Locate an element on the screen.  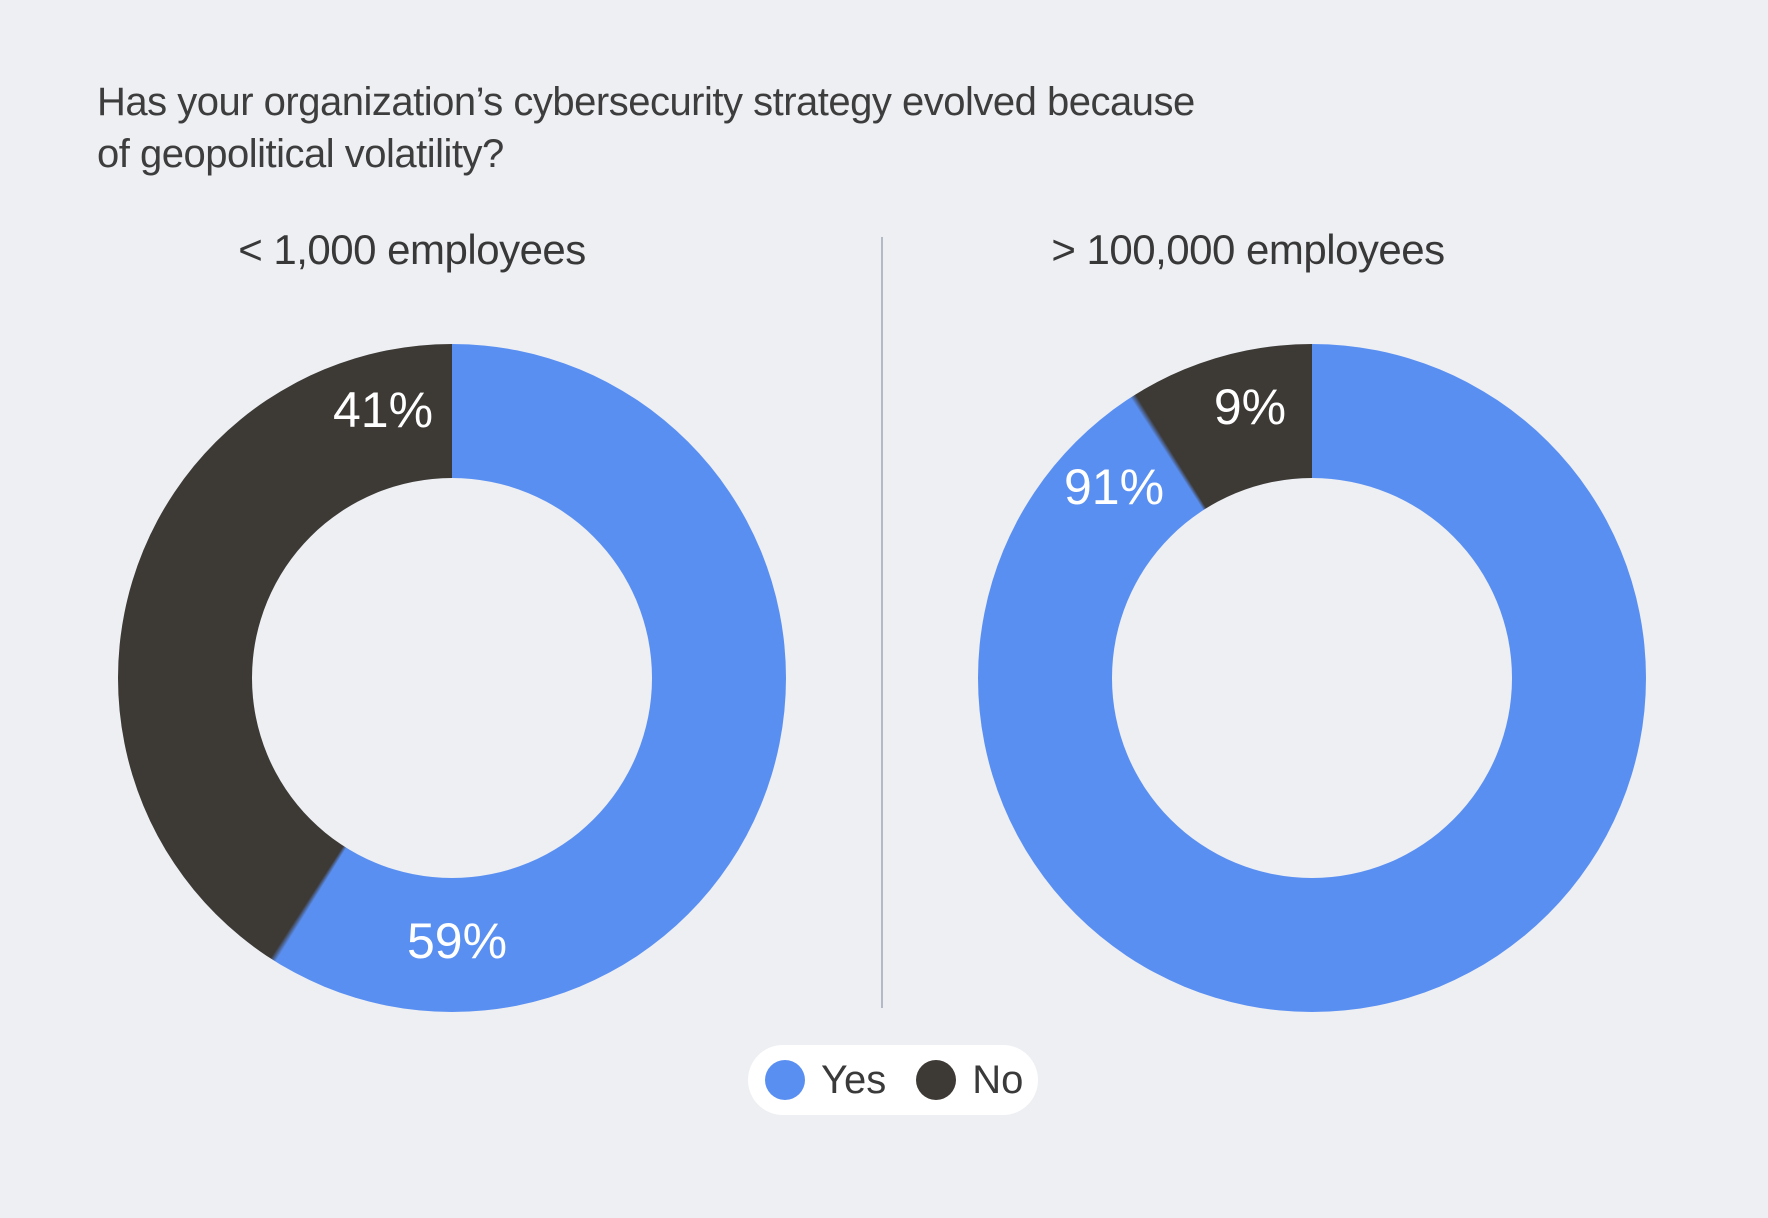
legend-item-no: No is located at coordinates (969, 1080).